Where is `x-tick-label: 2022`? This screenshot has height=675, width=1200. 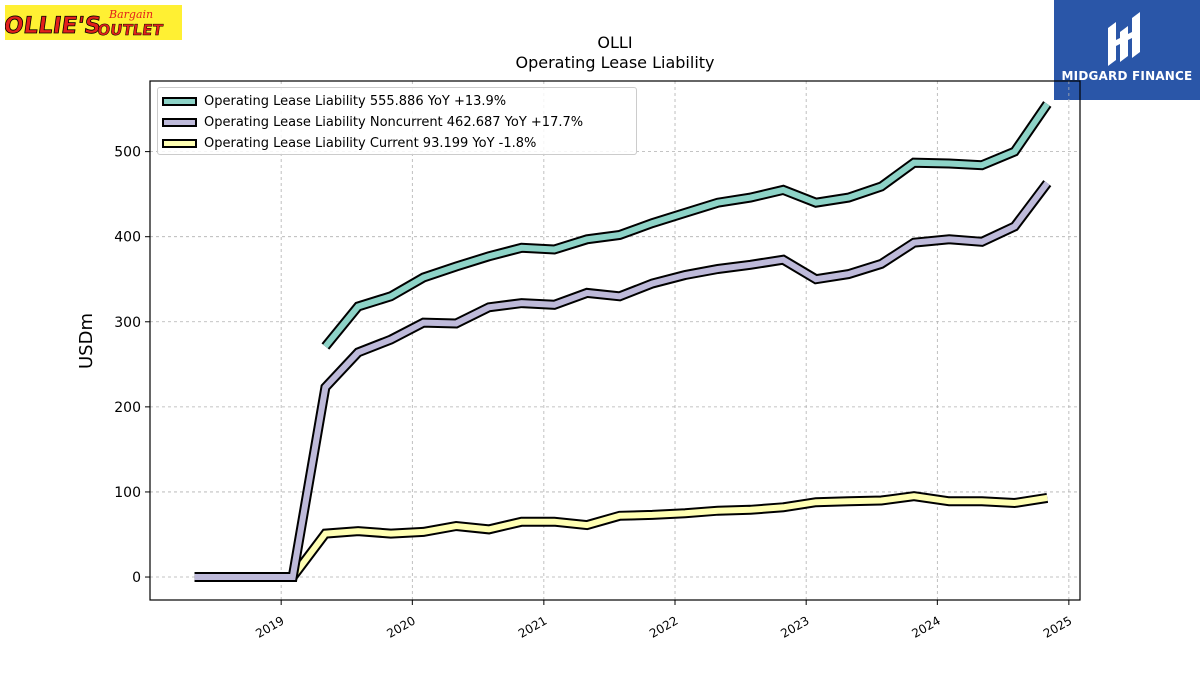 x-tick-label: 2022 is located at coordinates (663, 626).